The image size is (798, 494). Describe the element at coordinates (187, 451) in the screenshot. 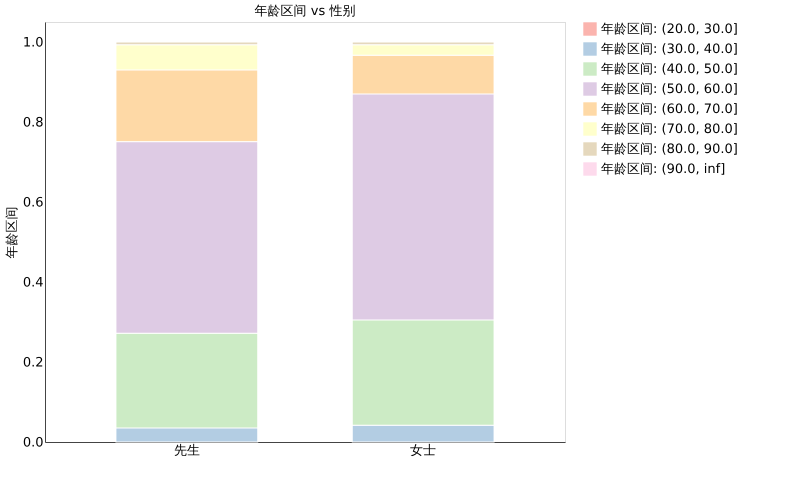

I see `x-tick-label: 先生` at that location.